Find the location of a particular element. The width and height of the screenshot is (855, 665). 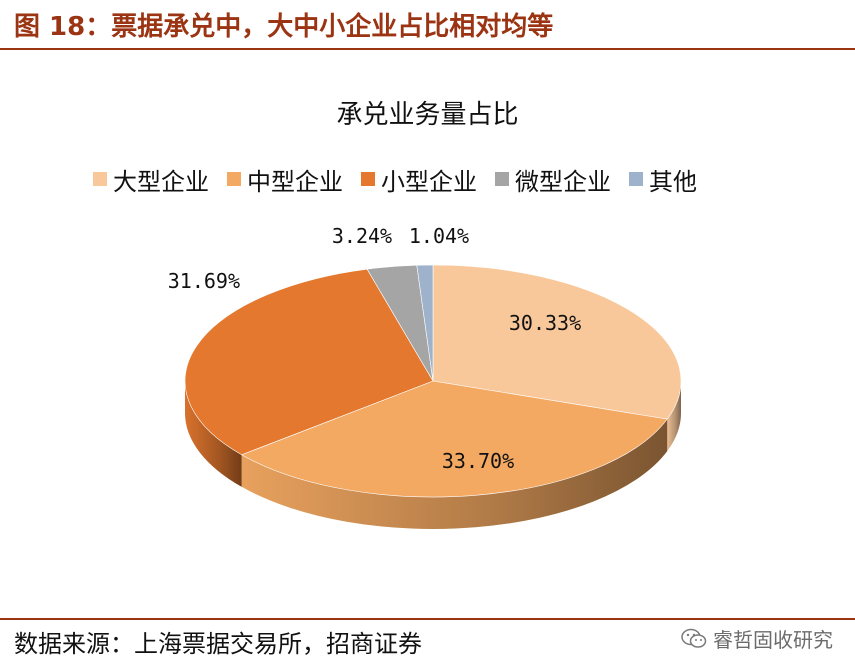

data-label-0: 30.33% is located at coordinates (545, 323).